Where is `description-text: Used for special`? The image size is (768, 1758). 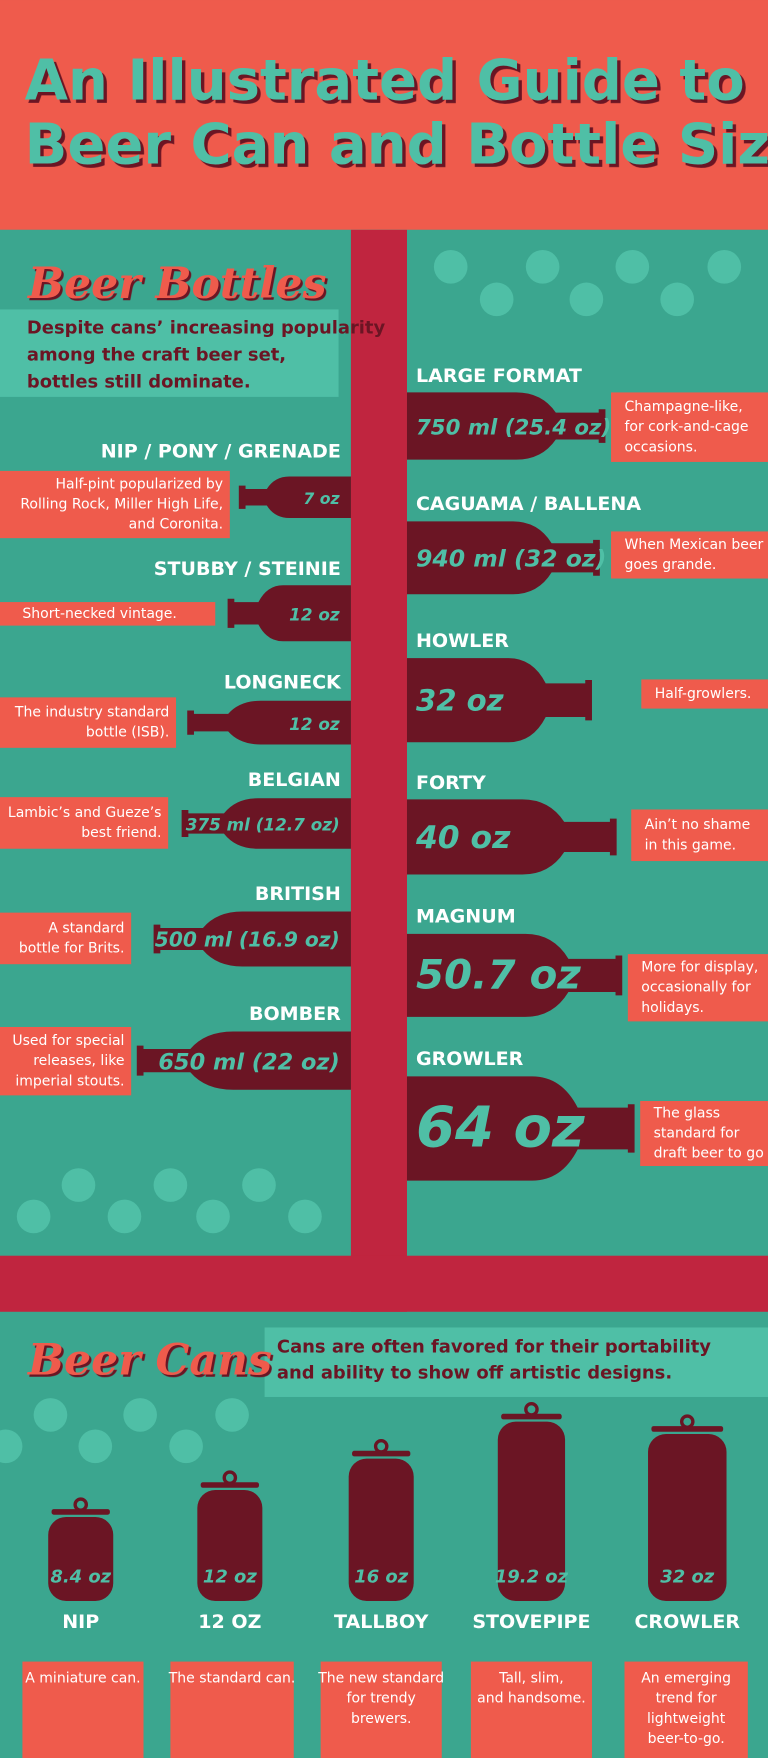
description-text: Used for special is located at coordinates (68, 1041).